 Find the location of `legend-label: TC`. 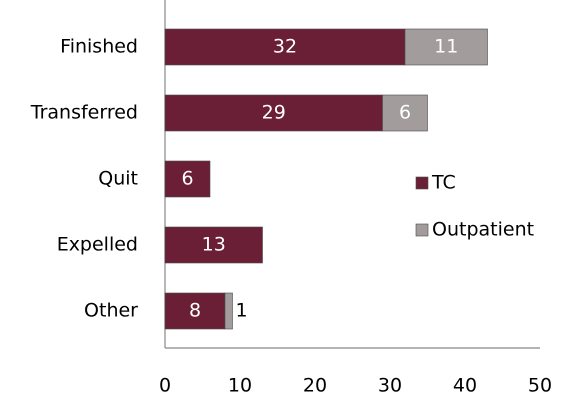

legend-label: TC is located at coordinates (443, 183).